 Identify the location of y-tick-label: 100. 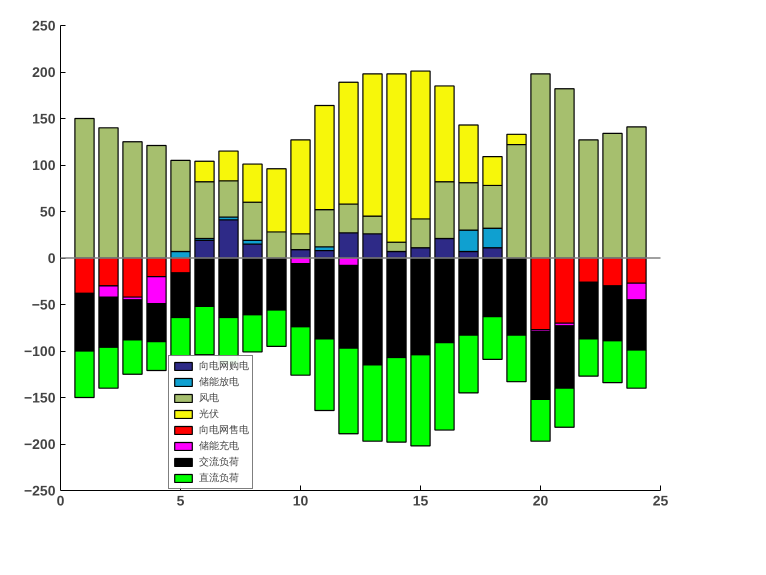
(44, 165).